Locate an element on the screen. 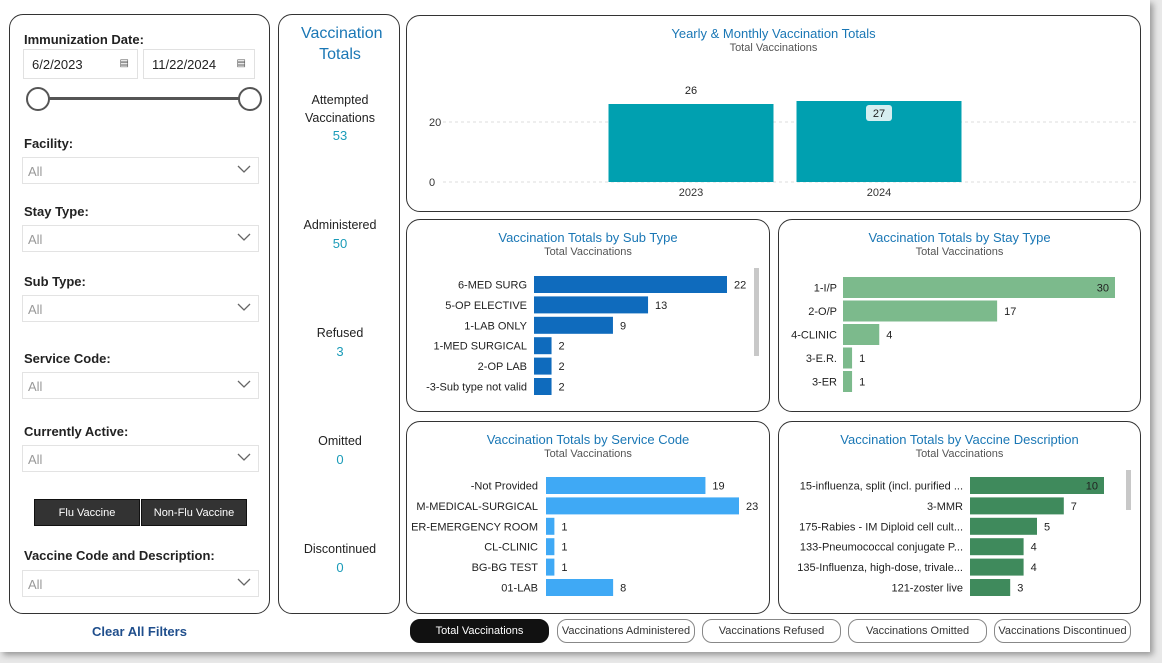  currently-active-value: All is located at coordinates (35, 459).